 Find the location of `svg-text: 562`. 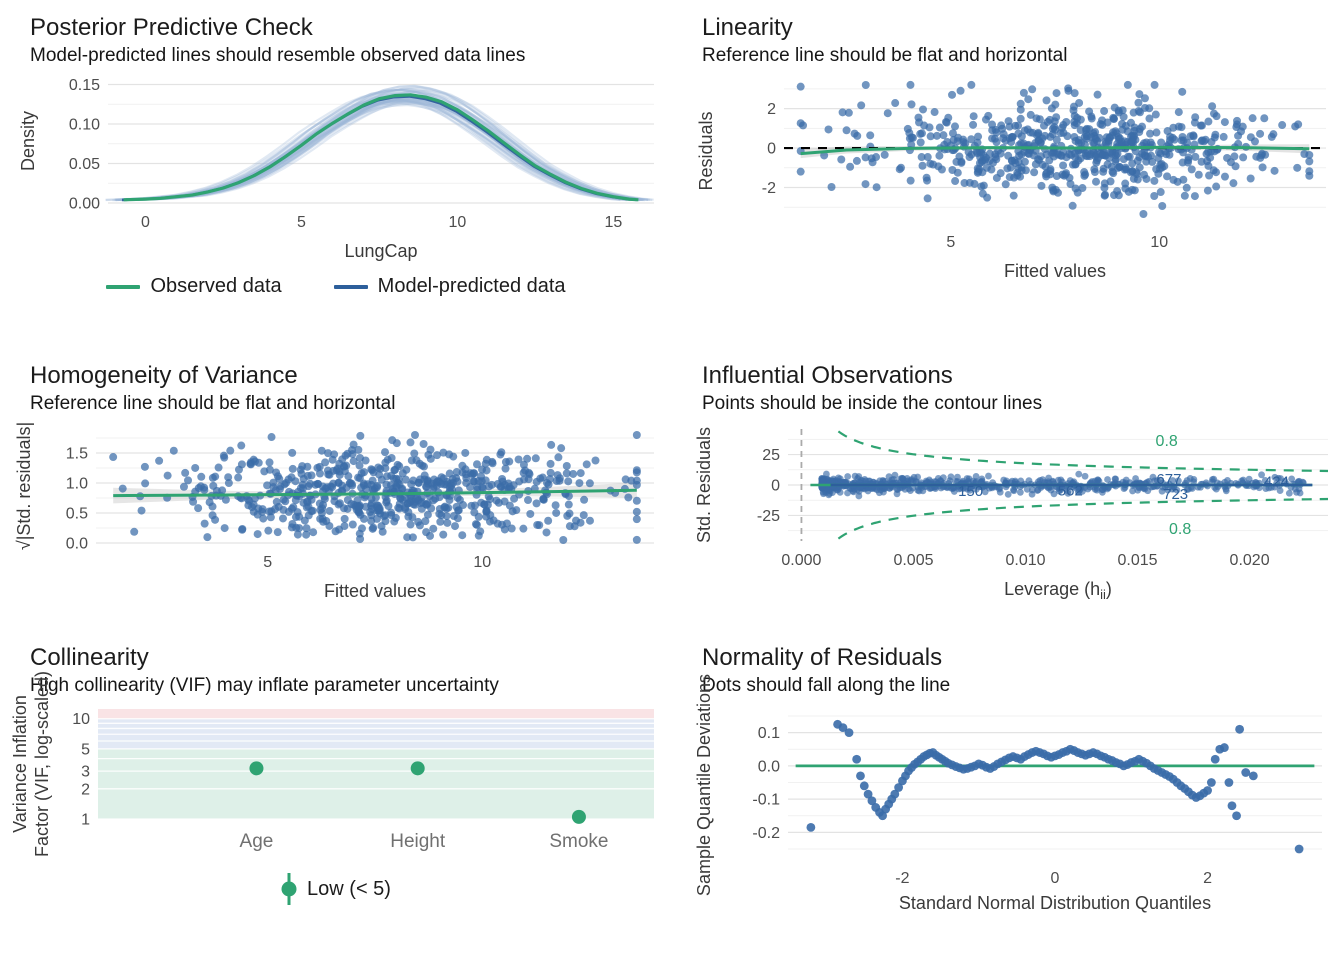

svg-text: 562 is located at coordinates (1070, 490).